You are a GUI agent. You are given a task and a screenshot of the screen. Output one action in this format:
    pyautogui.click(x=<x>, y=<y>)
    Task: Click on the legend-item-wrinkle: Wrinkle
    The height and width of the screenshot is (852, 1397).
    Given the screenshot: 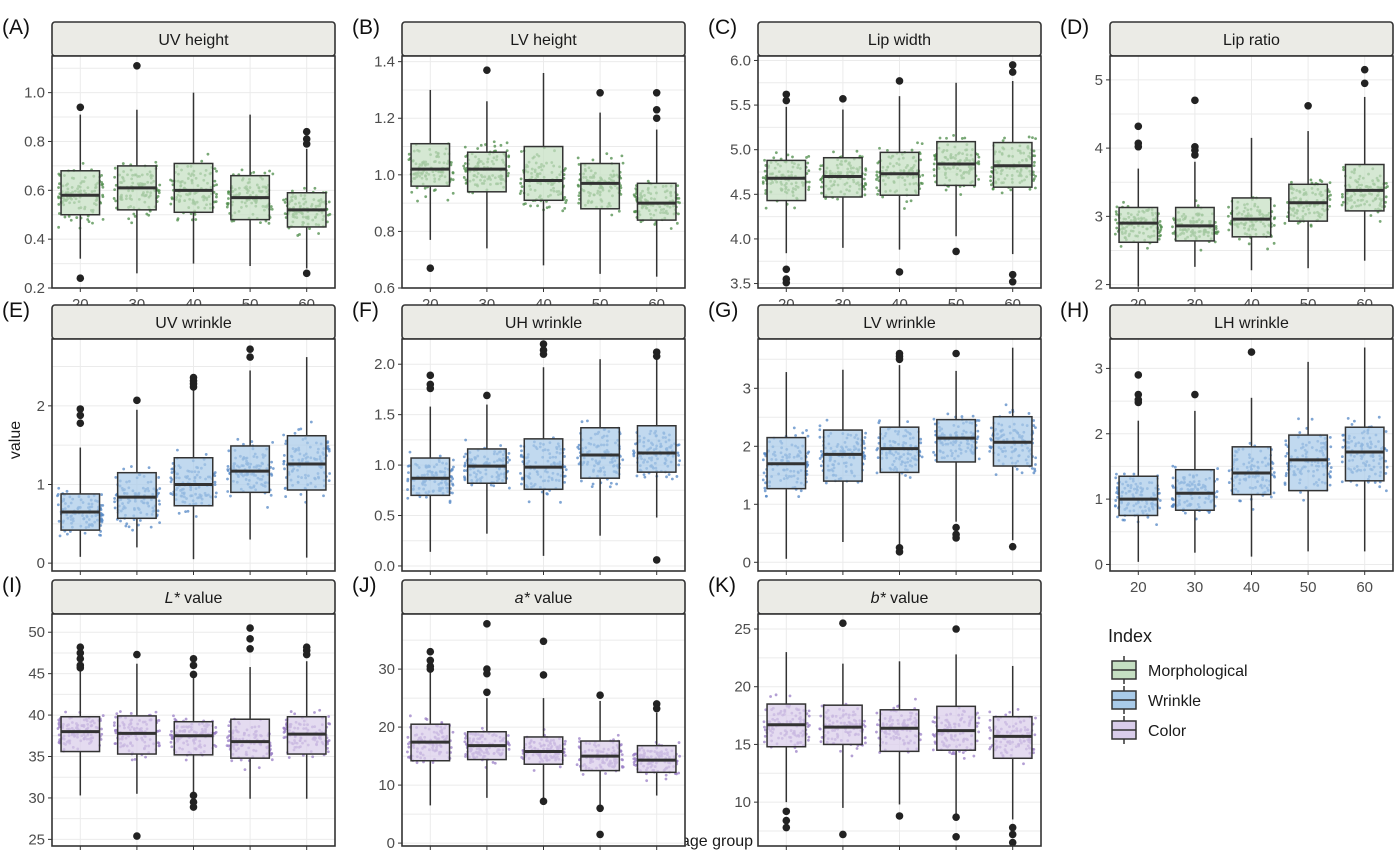 What is the action you would take?
    pyautogui.click(x=1156, y=700)
    